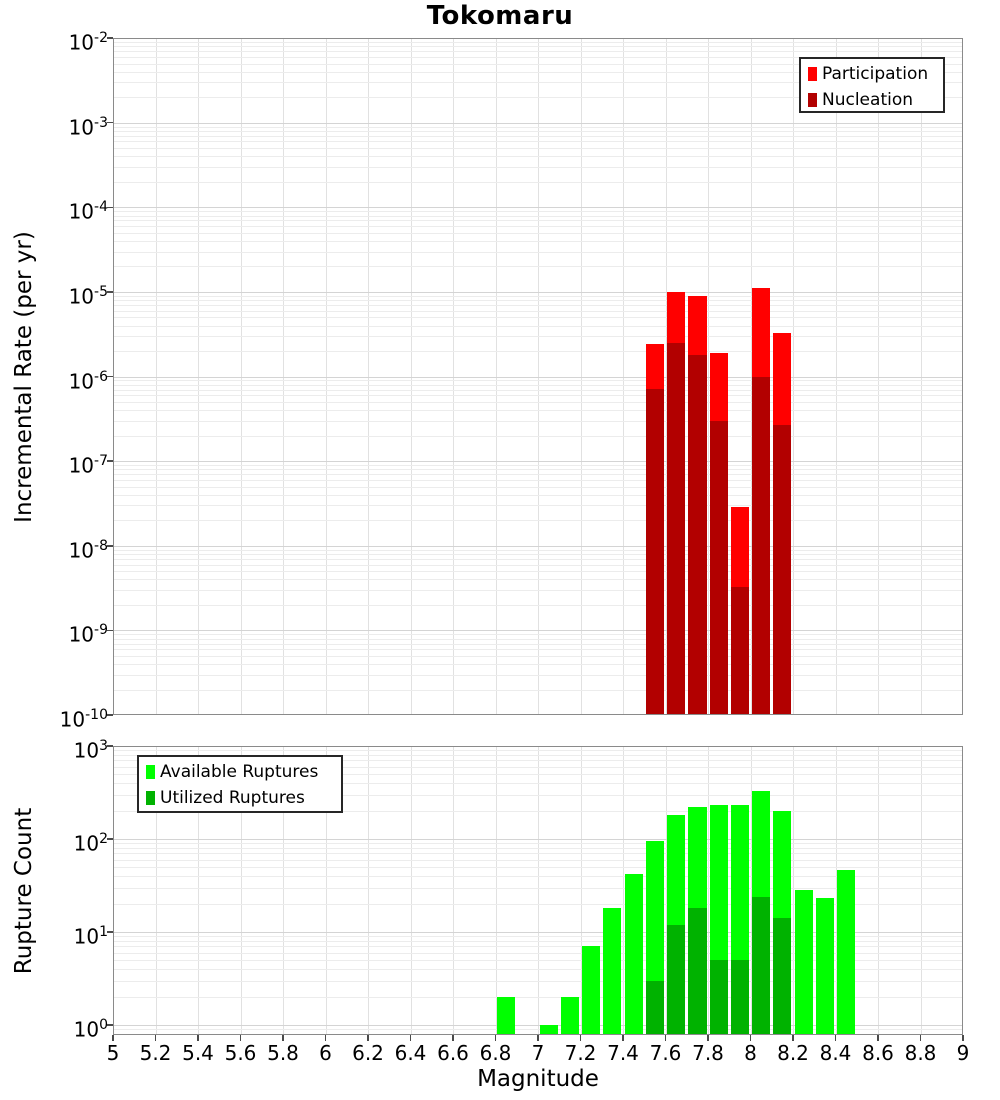 Image resolution: width=1000 pixels, height=1100 pixels. Describe the element at coordinates (88, 465) in the screenshot. I see `y-tick-label: 10⁻⁷` at that location.